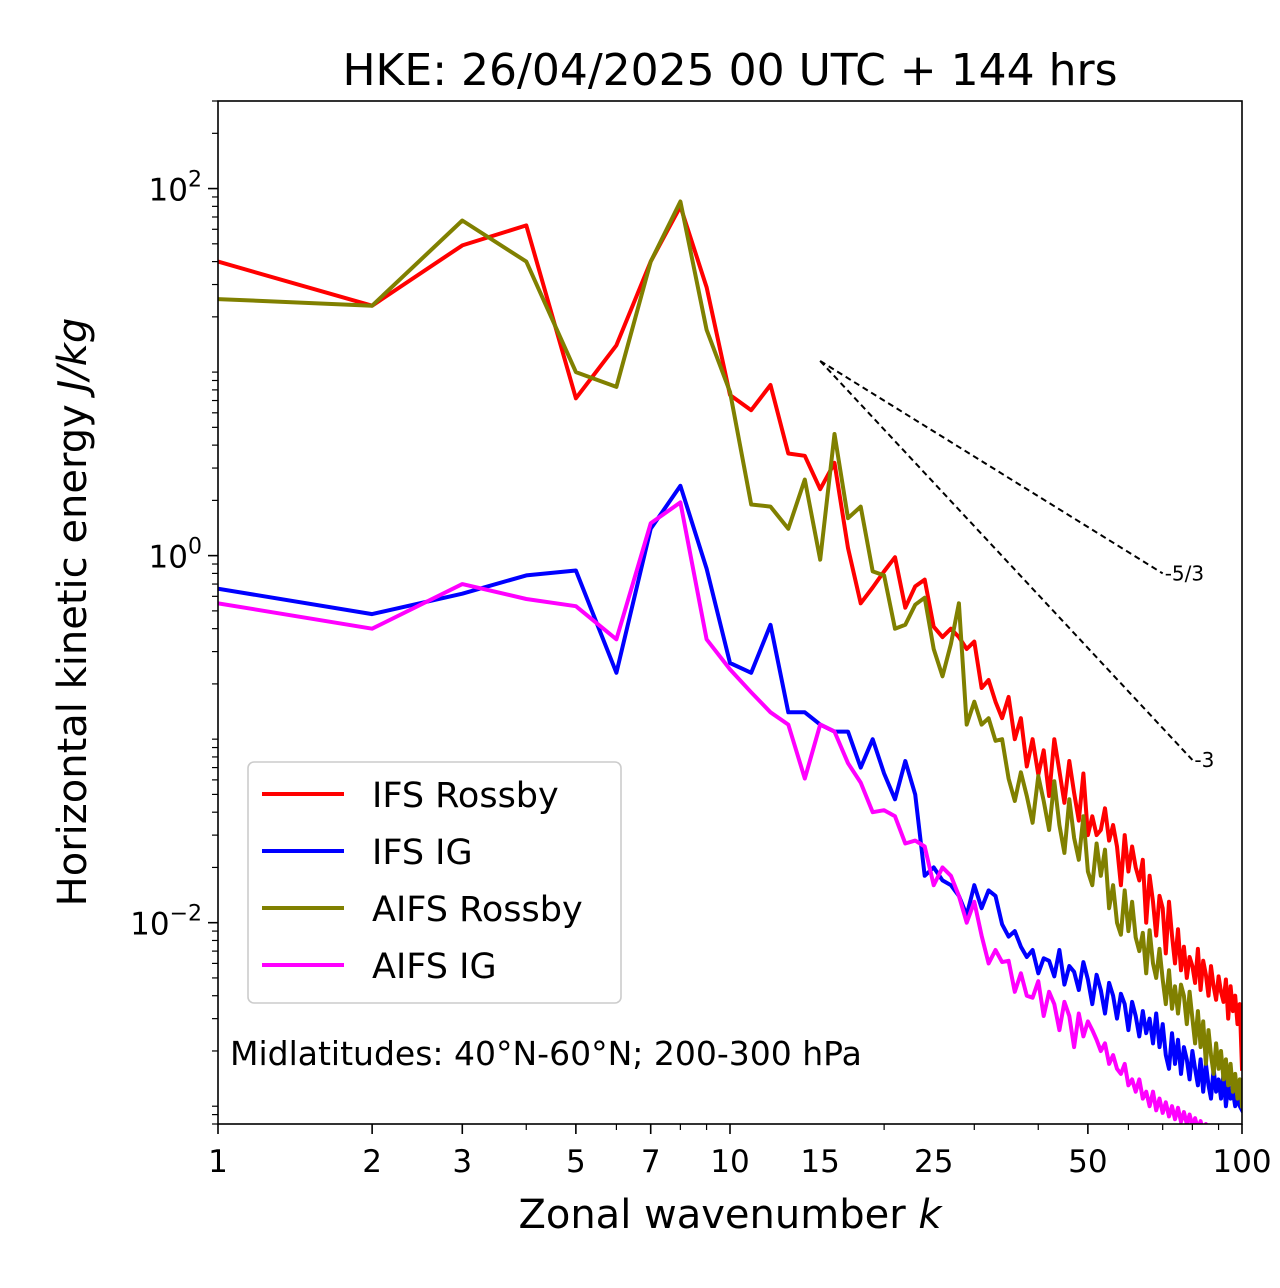 Image resolution: width=1280 pixels, height=1288 pixels. I want to click on x-axis-label-symbol: k, so click(930, 1215).